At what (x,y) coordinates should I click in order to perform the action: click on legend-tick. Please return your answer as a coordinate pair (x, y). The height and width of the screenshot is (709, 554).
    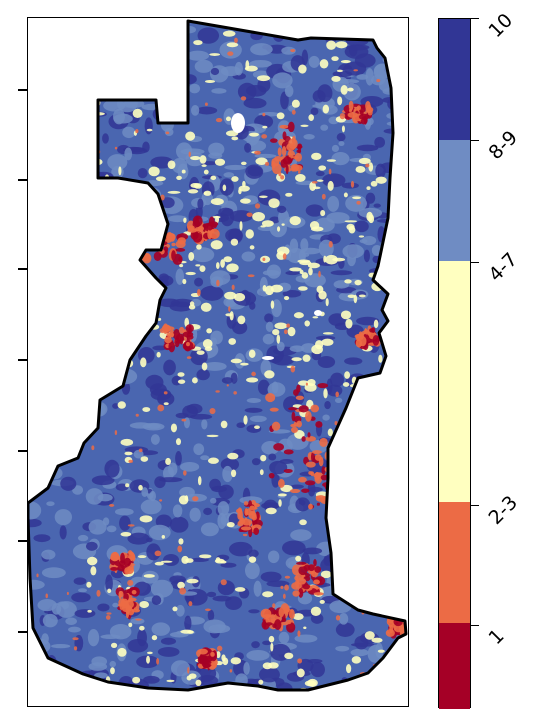
    Looking at the image, I should click on (475, 263).